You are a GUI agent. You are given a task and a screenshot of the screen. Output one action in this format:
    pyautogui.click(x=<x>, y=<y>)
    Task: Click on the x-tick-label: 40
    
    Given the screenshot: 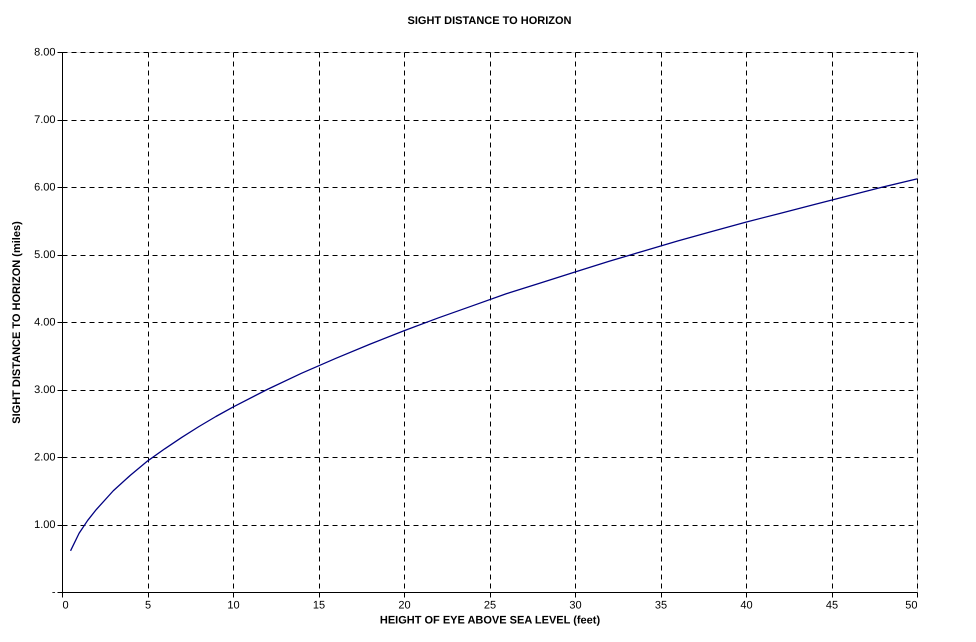 What is the action you would take?
    pyautogui.click(x=746, y=606)
    